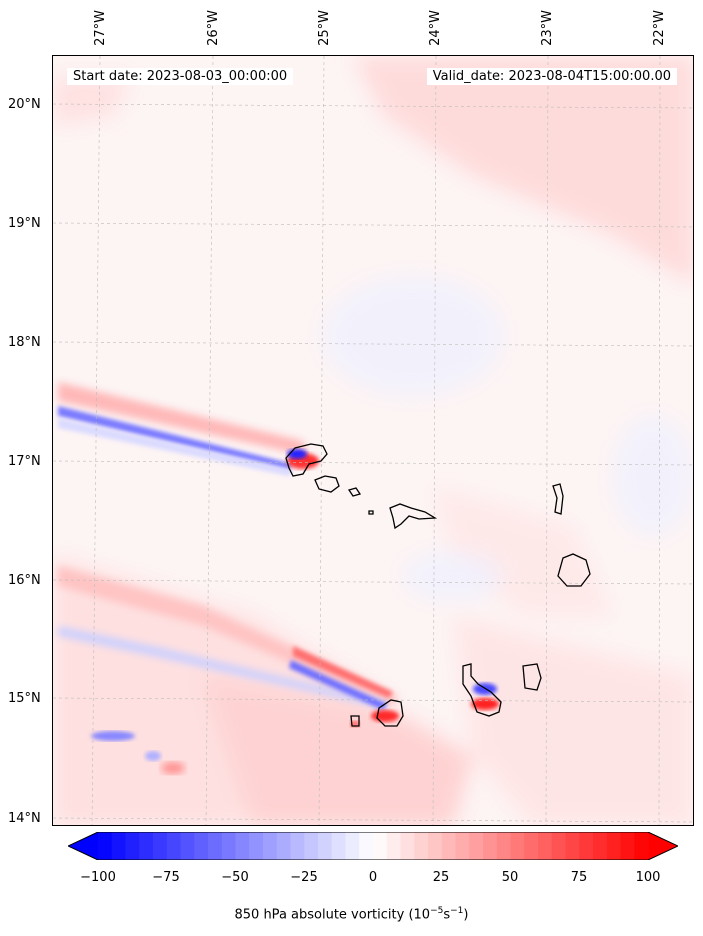 This screenshot has height=936, width=703. Describe the element at coordinates (183, 429) in the screenshot. I see `upper-wake-streak` at that location.